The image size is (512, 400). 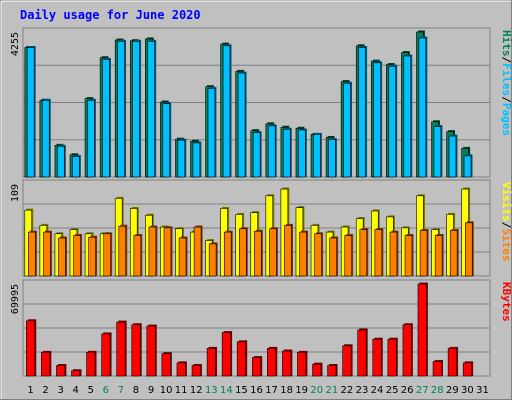 I want to click on bar-files-day-30-face, so click(x=467, y=166).